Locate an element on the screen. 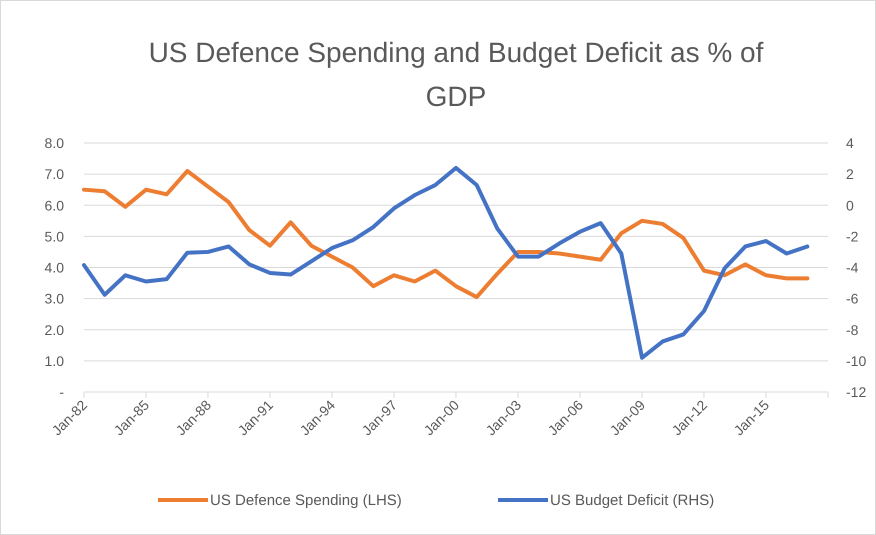 The image size is (876, 535). y-tick-label: - is located at coordinates (61, 392).